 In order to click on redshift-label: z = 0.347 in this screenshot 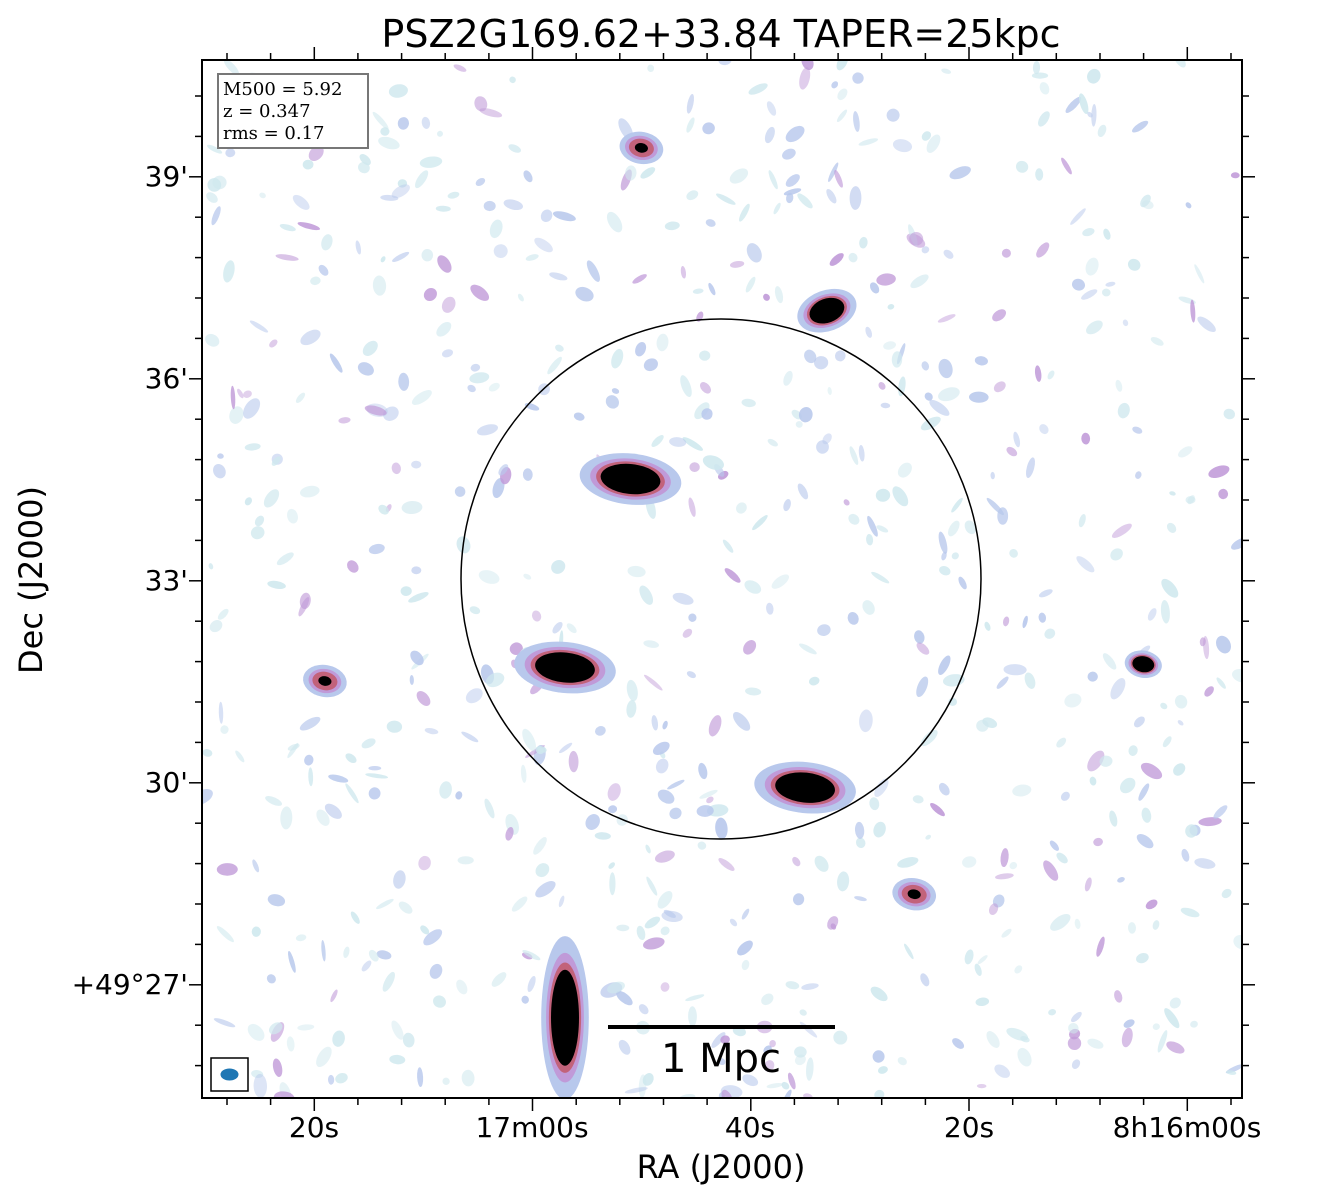, I will do `click(267, 111)`.